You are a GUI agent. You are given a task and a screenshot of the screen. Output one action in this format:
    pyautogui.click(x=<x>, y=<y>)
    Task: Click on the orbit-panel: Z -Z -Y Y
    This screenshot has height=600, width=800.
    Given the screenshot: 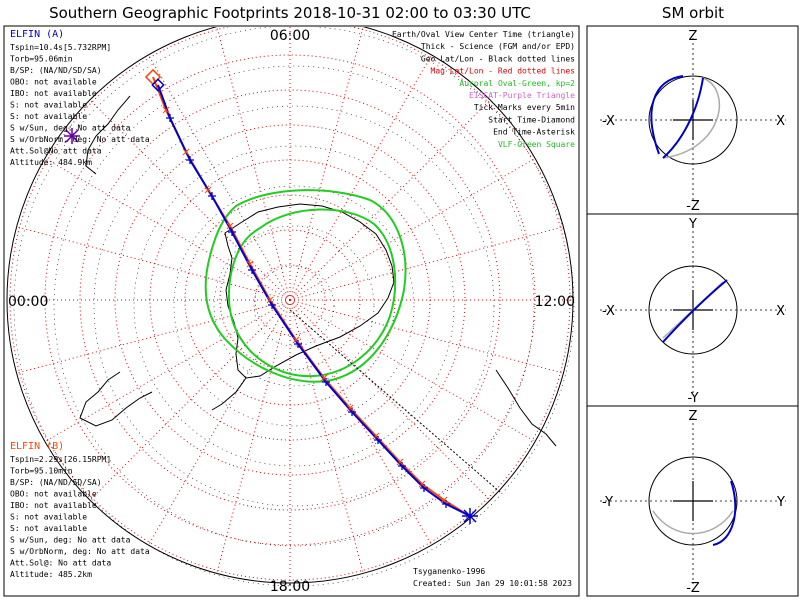 What is the action you would take?
    pyautogui.click(x=692, y=501)
    